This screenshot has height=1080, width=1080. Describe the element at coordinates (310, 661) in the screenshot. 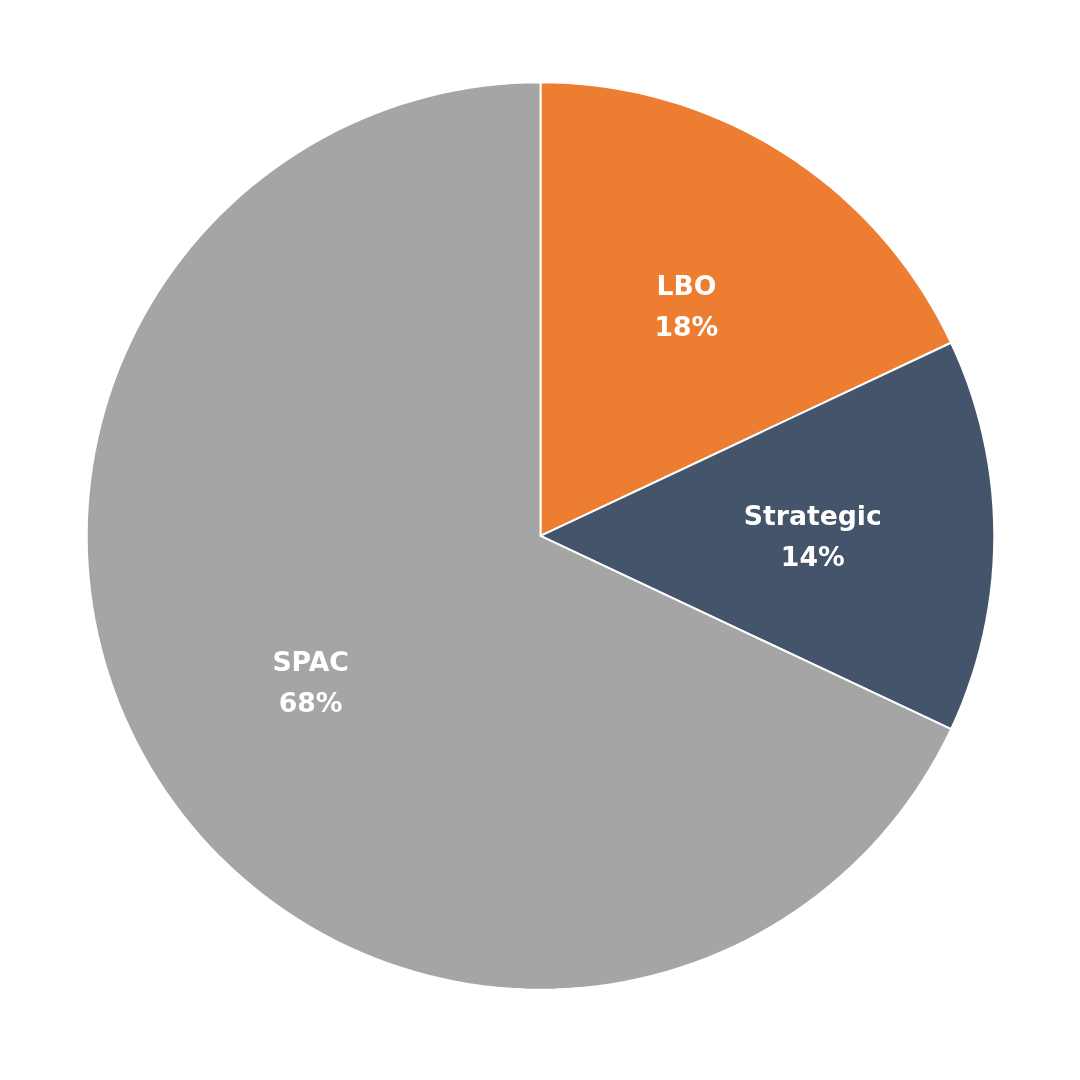

I see `slice-label: SPAC` at that location.